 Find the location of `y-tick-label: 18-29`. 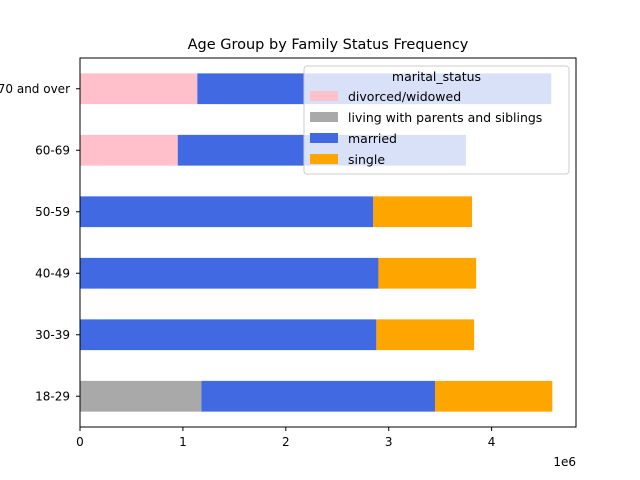

y-tick-label: 18-29 is located at coordinates (52, 396).